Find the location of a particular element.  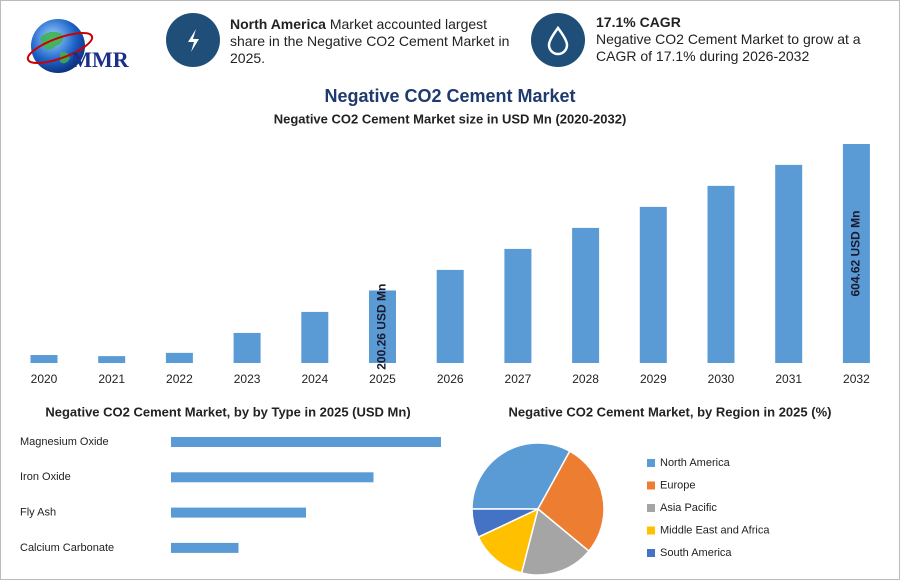

y-tick-label: Fly Ash is located at coordinates (38, 513).